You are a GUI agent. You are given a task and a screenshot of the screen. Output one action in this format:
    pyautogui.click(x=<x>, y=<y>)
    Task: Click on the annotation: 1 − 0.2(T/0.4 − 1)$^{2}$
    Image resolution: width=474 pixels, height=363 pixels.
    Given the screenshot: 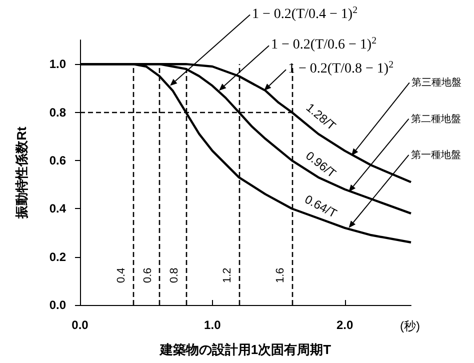 What is the action you would take?
    pyautogui.click(x=305, y=13)
    